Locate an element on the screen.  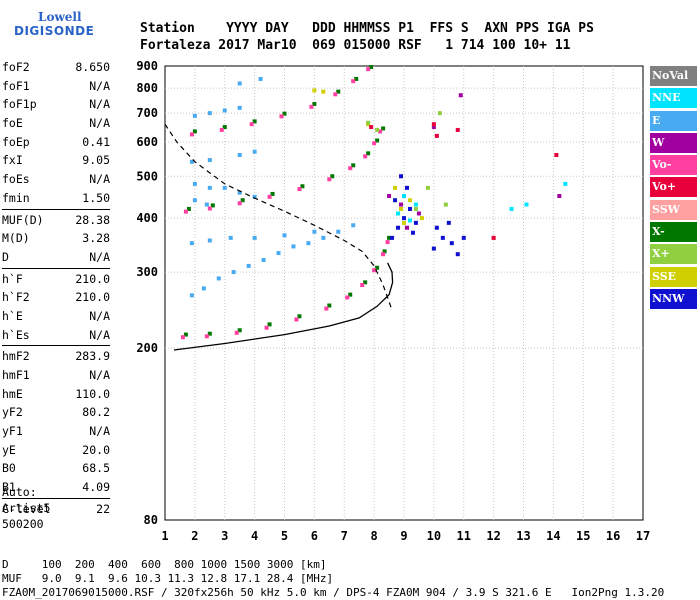
y-tick-label: 300 is located at coordinates (147, 272).